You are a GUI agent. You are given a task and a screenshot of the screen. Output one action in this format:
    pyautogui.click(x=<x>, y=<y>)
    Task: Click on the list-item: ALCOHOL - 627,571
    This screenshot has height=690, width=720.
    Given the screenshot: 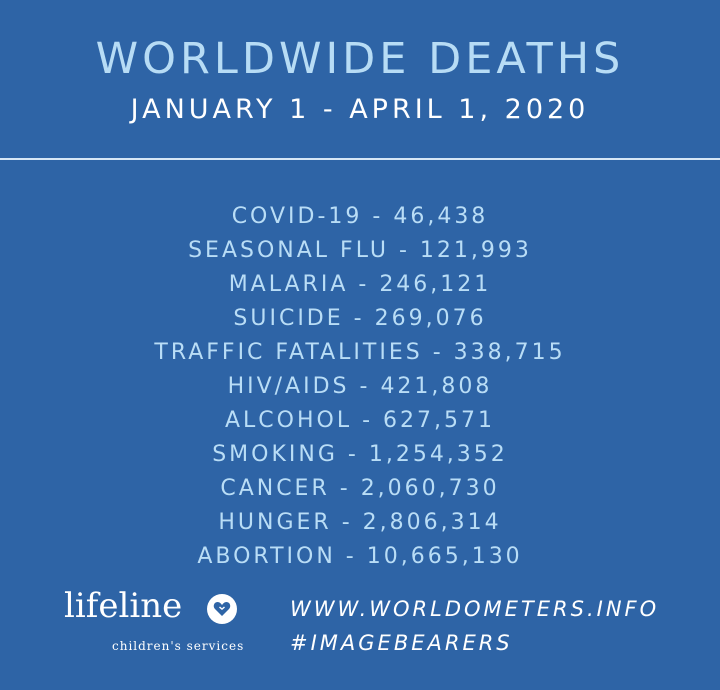 What is the action you would take?
    pyautogui.click(x=360, y=421)
    